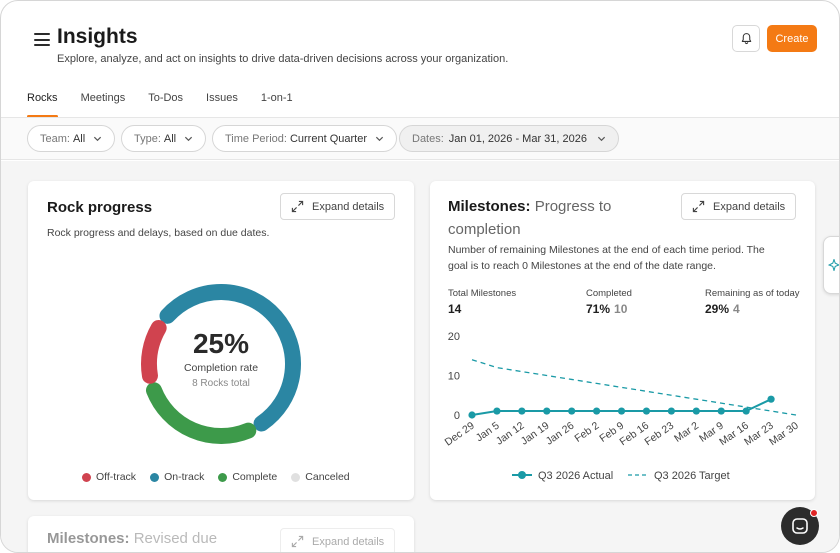 The height and width of the screenshot is (553, 840). I want to click on revised-card-title: Milestones: Revised due, so click(132, 538).